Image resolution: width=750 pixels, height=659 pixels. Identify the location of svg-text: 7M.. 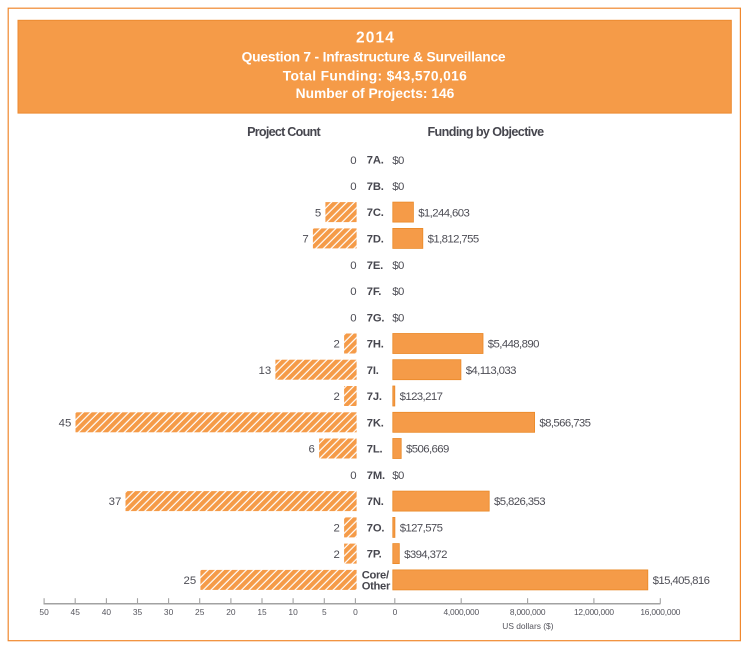
(376, 476).